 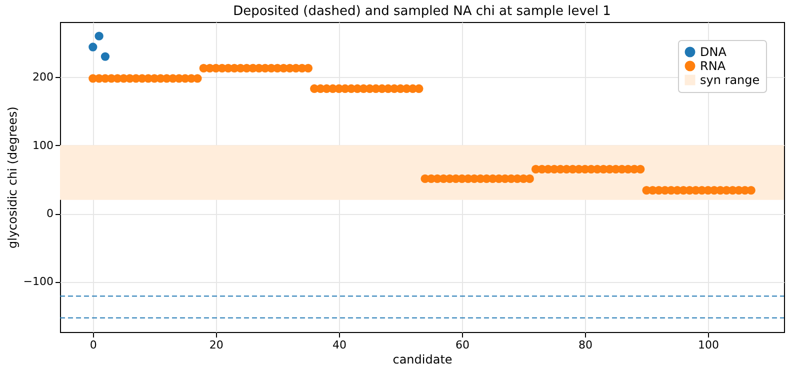 I want to click on y-tick-label: −100, so click(x=38, y=281).